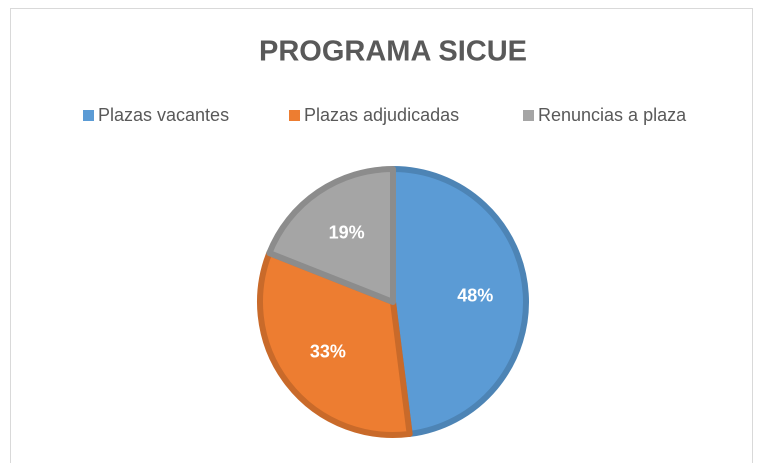  What do you see at coordinates (381, 115) in the screenshot?
I see `legend-label: Plazas adjudicadas` at bounding box center [381, 115].